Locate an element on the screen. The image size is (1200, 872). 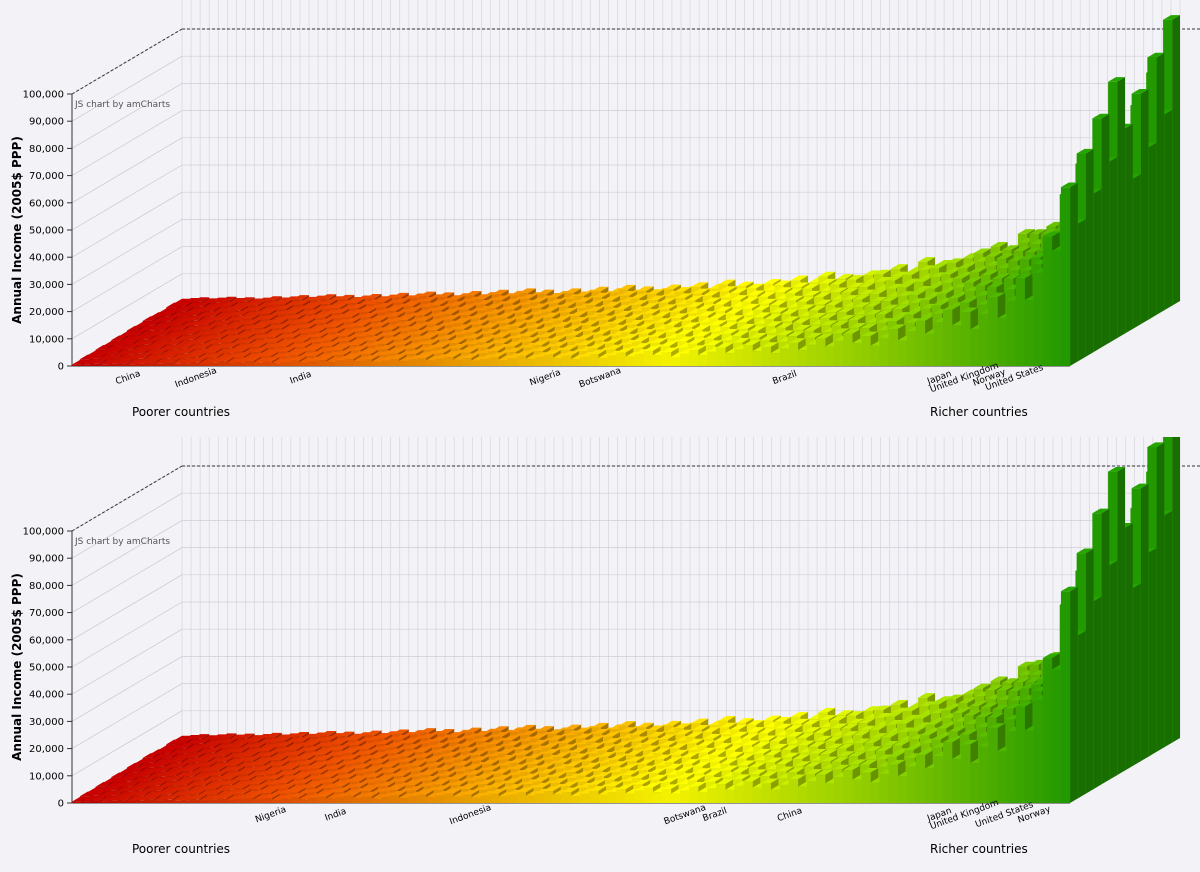
y-axis-title: Annual Income (2005$ PPP) is located at coordinates (17, 667).